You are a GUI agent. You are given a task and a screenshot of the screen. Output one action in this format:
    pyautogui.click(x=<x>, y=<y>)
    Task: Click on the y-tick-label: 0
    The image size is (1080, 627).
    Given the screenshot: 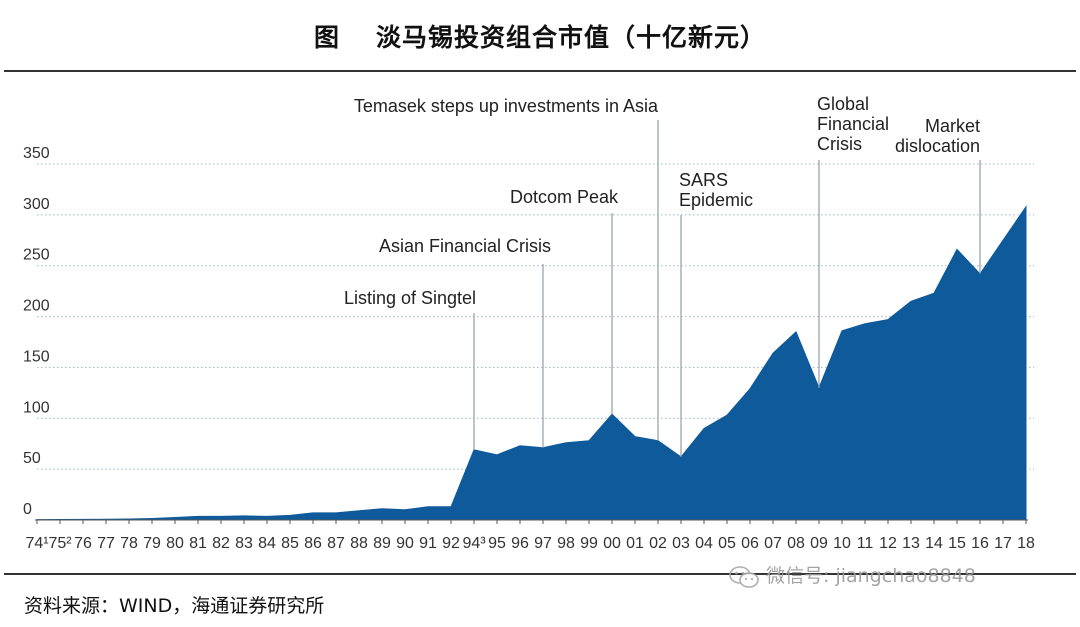 What is the action you would take?
    pyautogui.click(x=27, y=509)
    